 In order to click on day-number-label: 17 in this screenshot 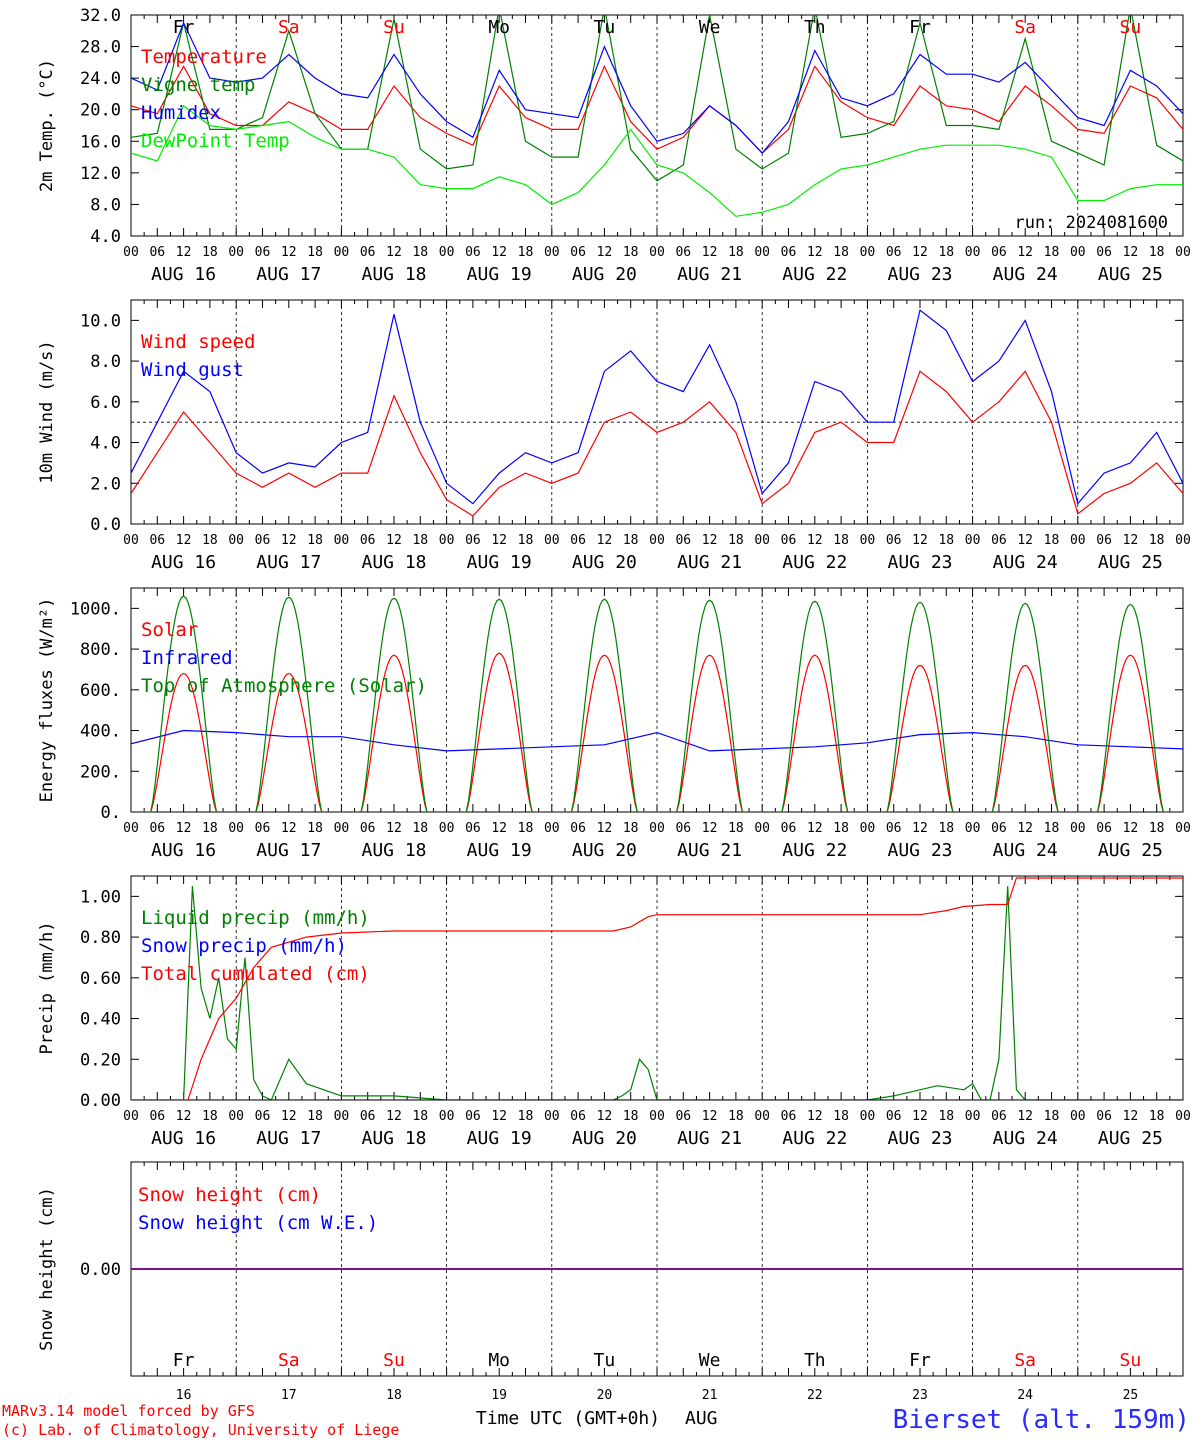, I will do `click(289, 1395)`.